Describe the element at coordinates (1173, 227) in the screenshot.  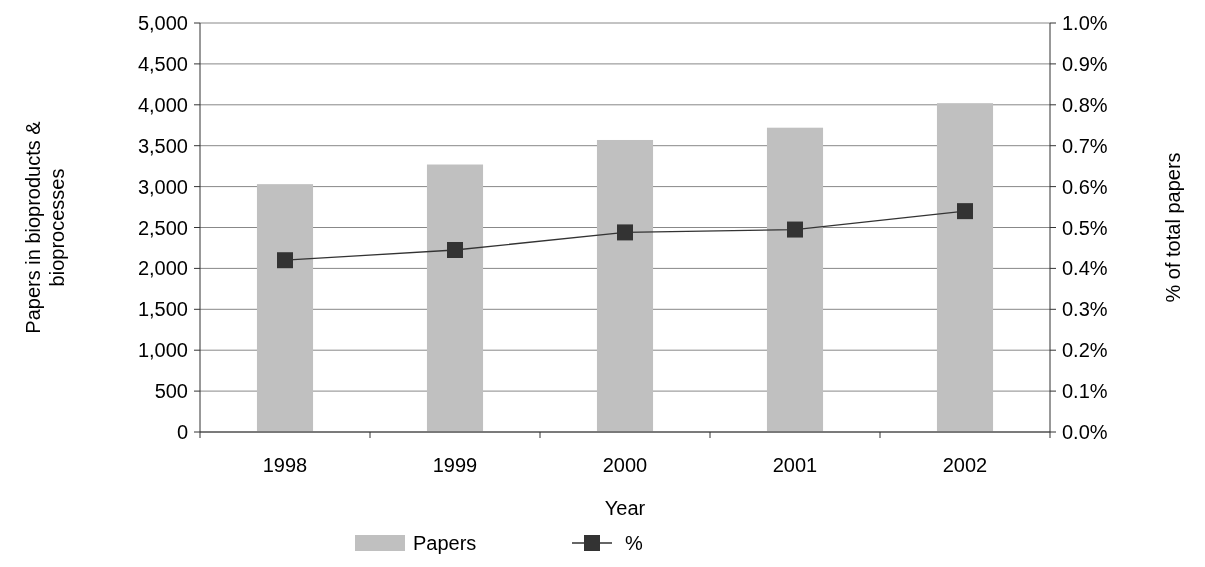
I see `y2-axis-title: % of total papers` at that location.